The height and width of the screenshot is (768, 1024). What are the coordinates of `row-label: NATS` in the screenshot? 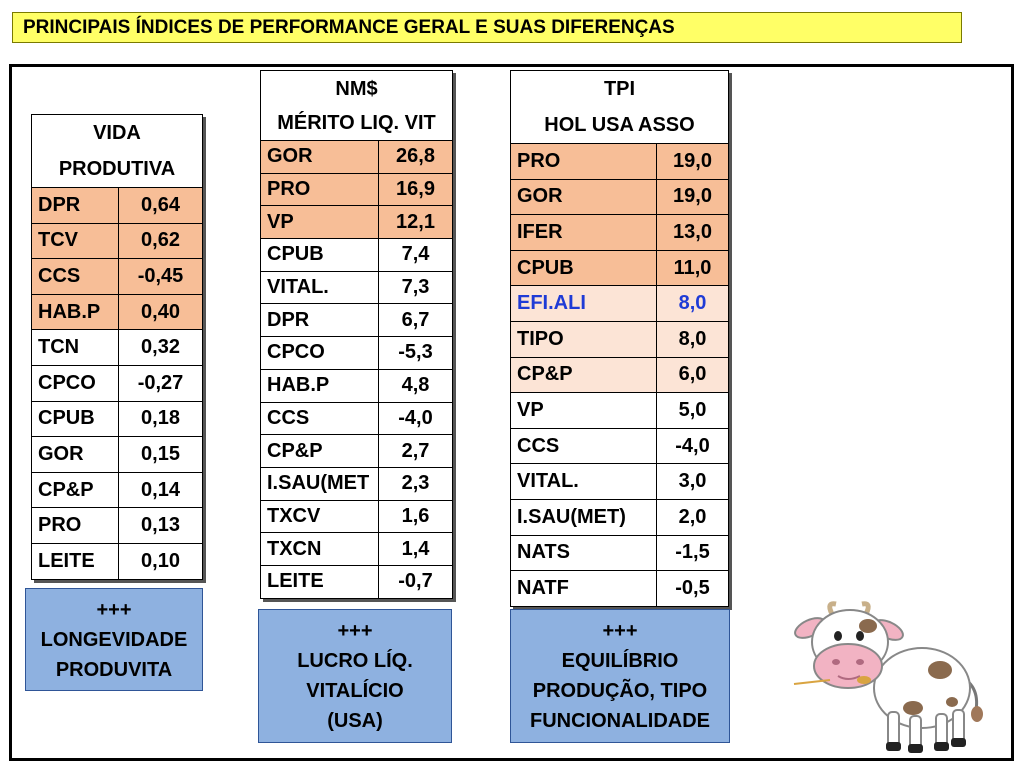 It's located at (584, 553).